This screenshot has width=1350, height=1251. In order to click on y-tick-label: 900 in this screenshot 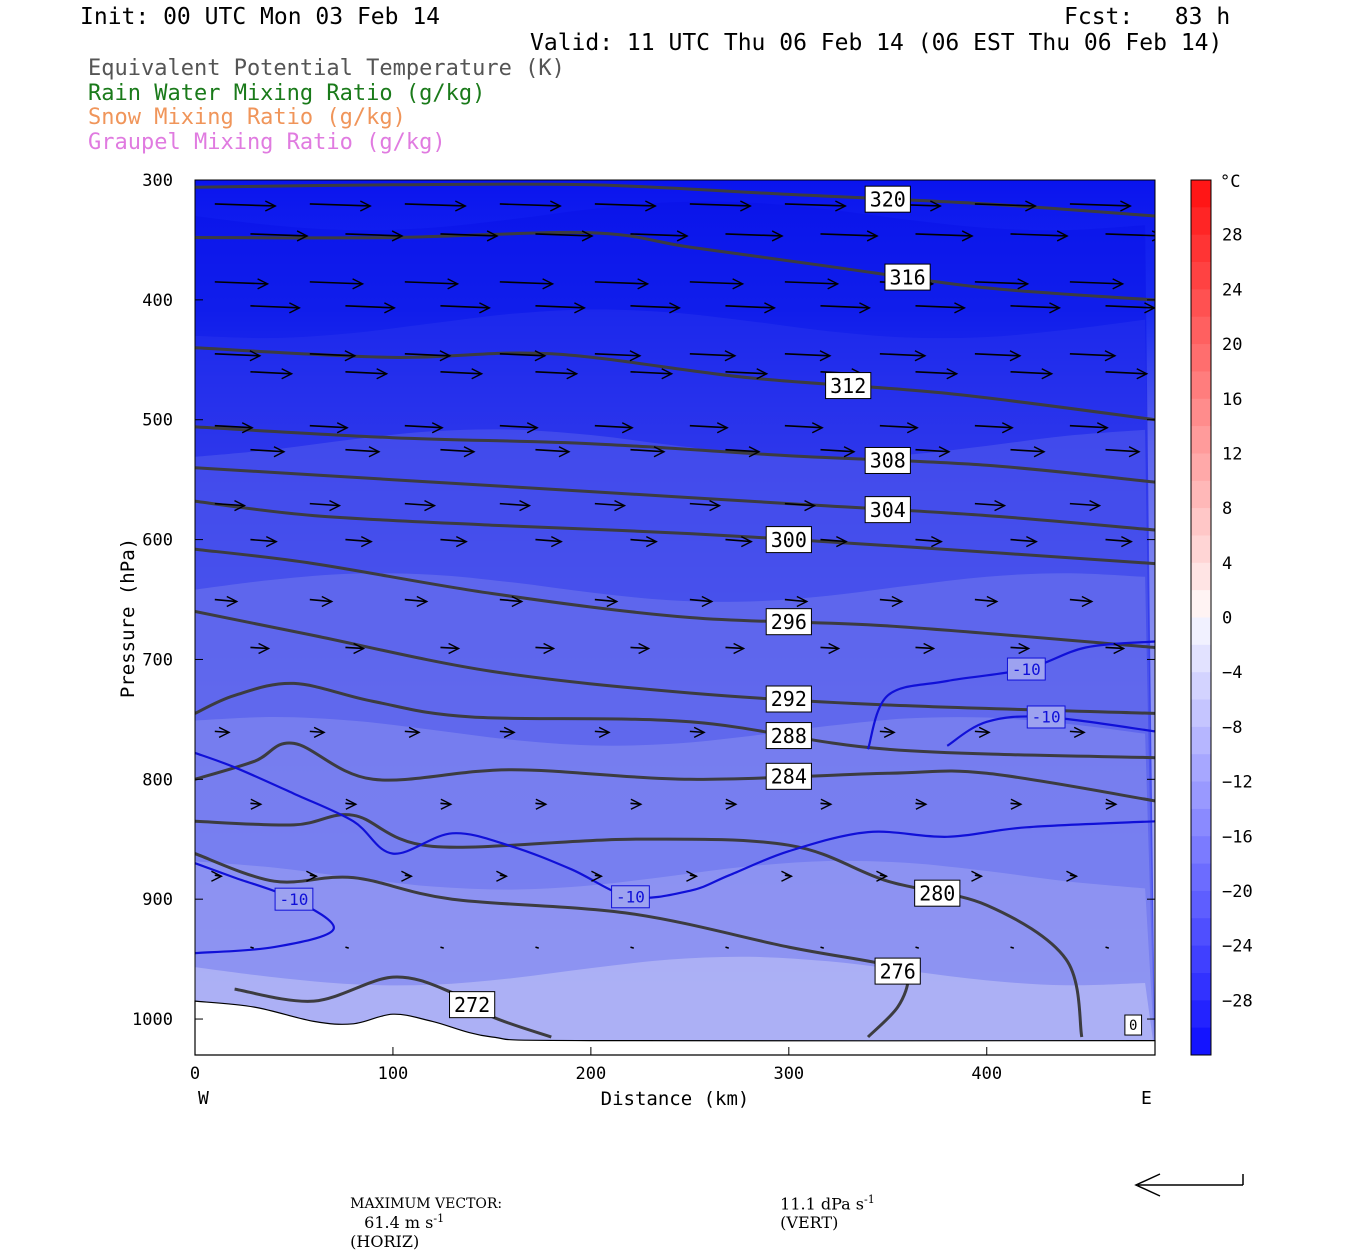, I will do `click(157, 900)`.